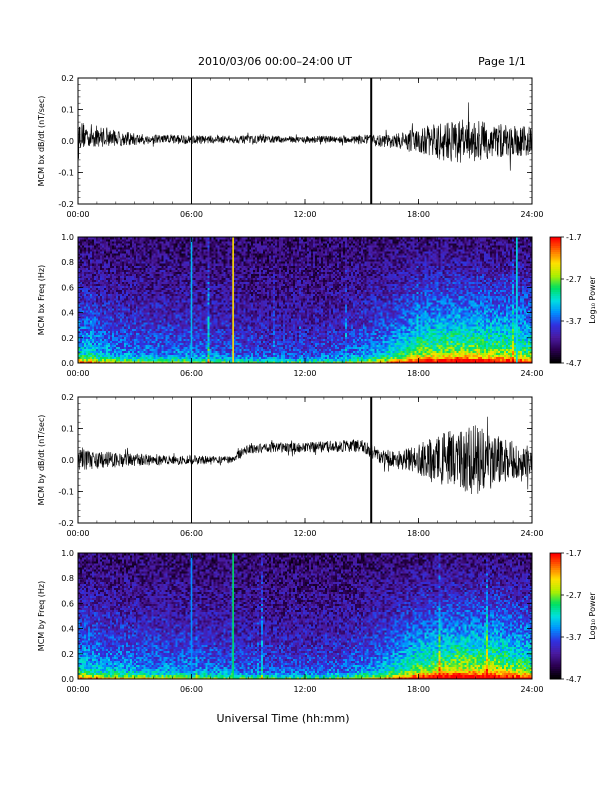  Describe the element at coordinates (41, 616) in the screenshot. I see `y-axis-label: MCM by Freq (Hz)` at that location.